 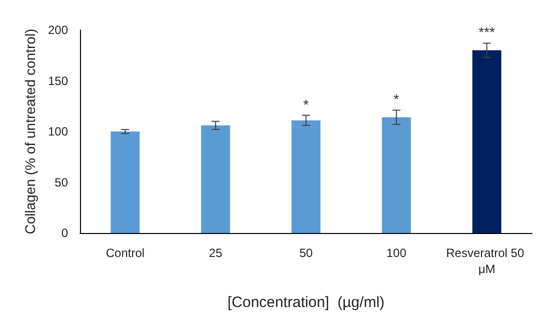 What do you see at coordinates (306, 302) in the screenshot?
I see `x-axis-title: [Concentration] (µg/ml)` at bounding box center [306, 302].